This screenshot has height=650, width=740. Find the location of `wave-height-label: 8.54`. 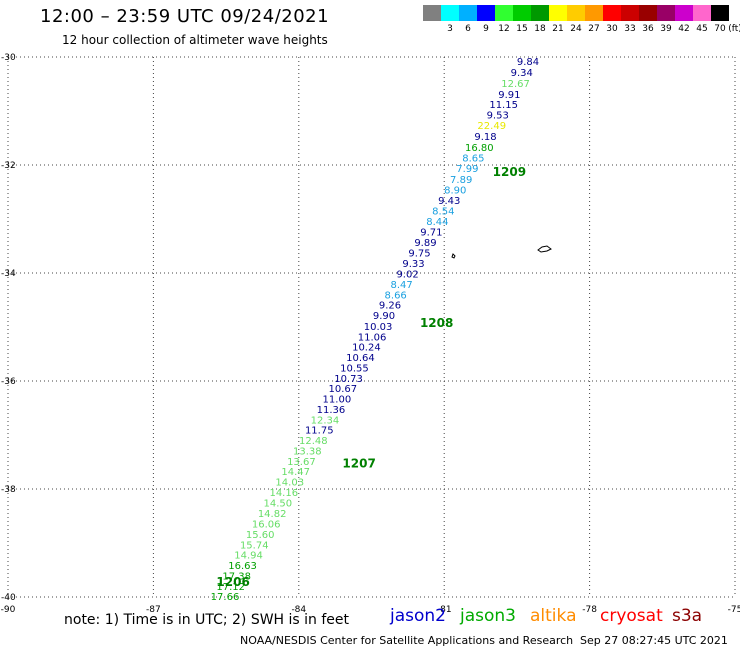

wave-height-label: 8.54 is located at coordinates (443, 212).